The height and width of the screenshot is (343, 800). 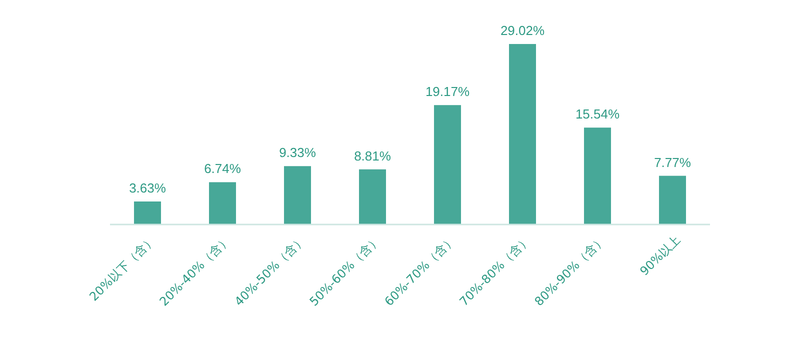 What do you see at coordinates (447, 92) in the screenshot?
I see `data-label: 19.17%` at bounding box center [447, 92].